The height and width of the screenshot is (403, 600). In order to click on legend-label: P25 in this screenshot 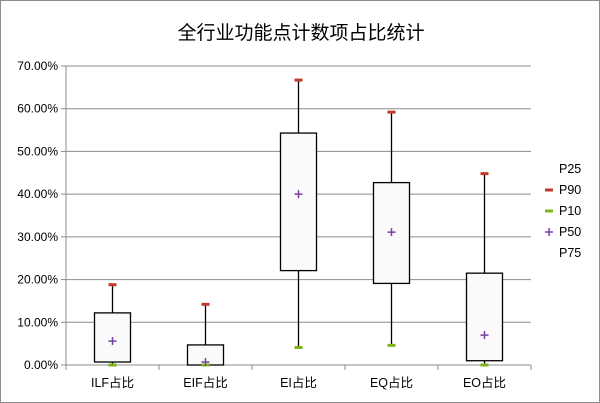, I will do `click(570, 169)`.